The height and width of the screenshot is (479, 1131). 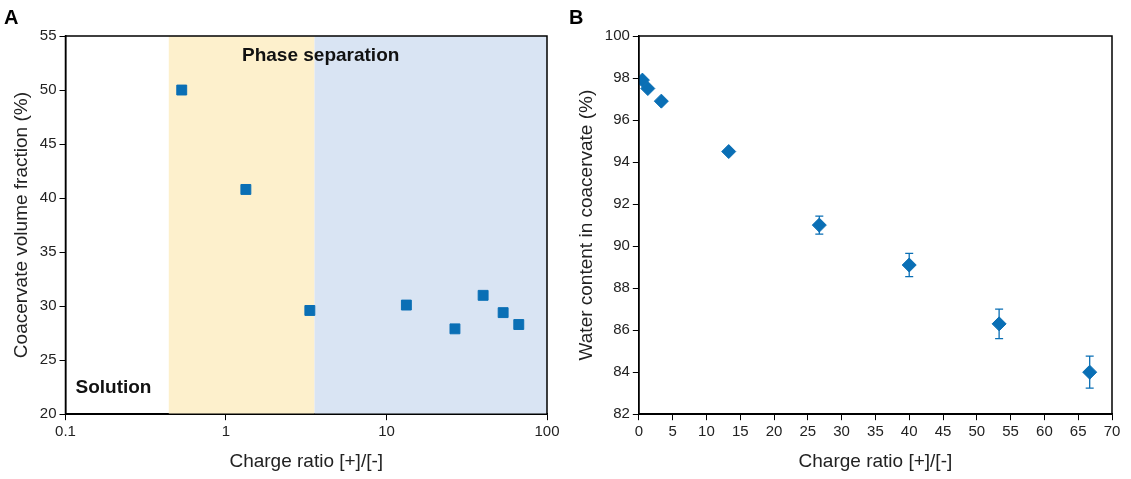 I want to click on x-tick-label: 1, so click(x=226, y=431).